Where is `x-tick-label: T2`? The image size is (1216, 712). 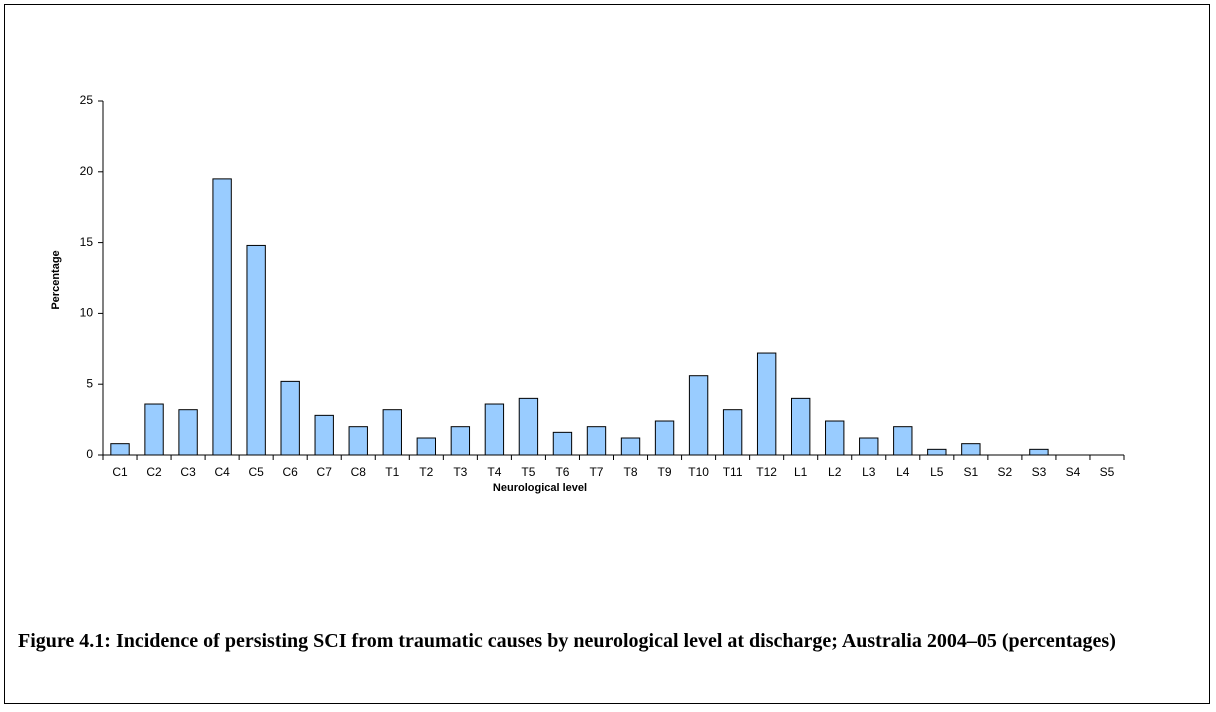
x-tick-label: T2 is located at coordinates (426, 472).